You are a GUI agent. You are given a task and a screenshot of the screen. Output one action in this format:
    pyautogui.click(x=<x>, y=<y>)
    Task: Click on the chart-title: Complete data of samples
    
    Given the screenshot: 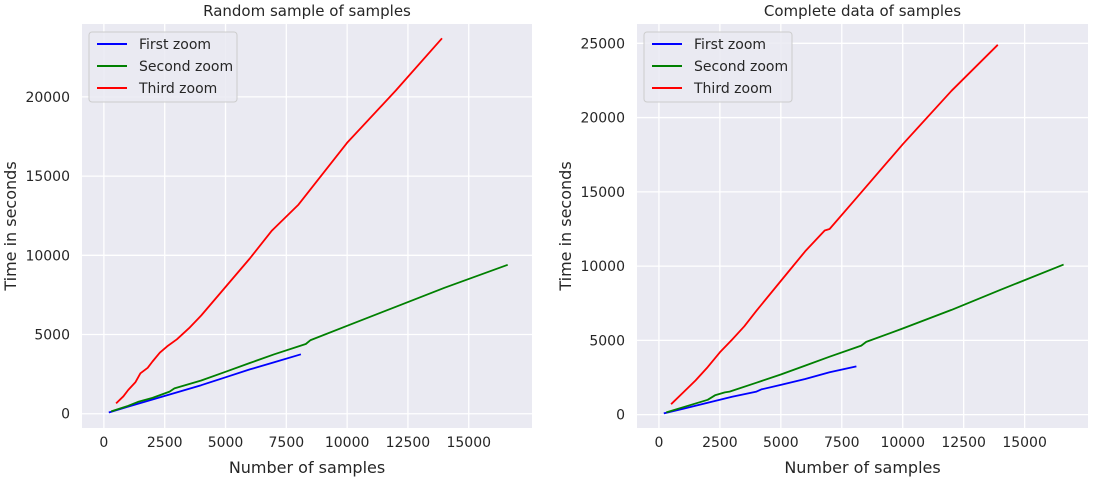 What is the action you would take?
    pyautogui.click(x=862, y=11)
    